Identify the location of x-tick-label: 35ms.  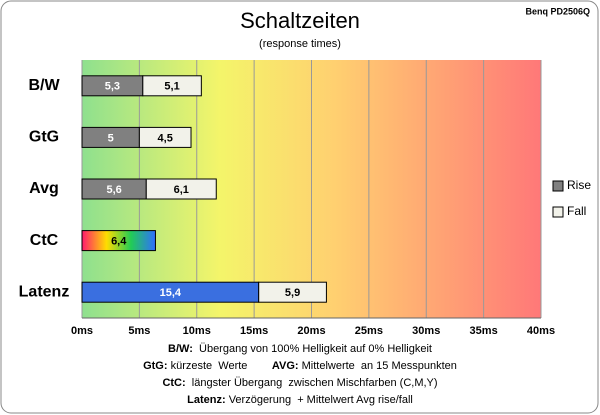
(484, 331).